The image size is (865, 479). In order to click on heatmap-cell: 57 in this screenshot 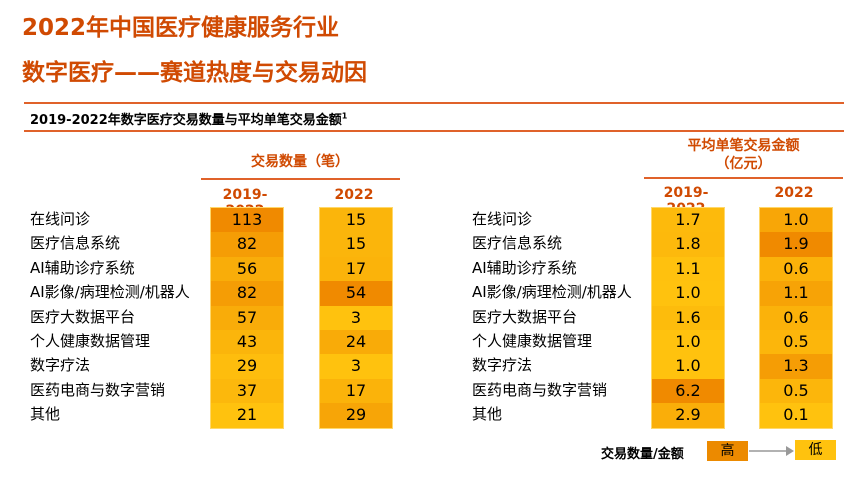, I will do `click(247, 317)`.